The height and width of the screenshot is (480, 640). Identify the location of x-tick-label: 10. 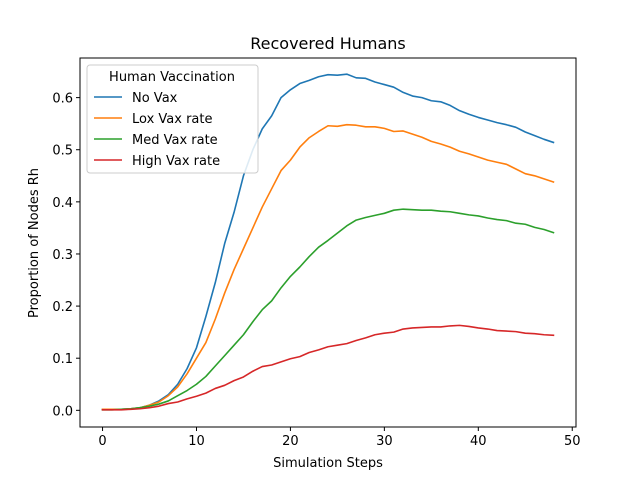
(196, 441).